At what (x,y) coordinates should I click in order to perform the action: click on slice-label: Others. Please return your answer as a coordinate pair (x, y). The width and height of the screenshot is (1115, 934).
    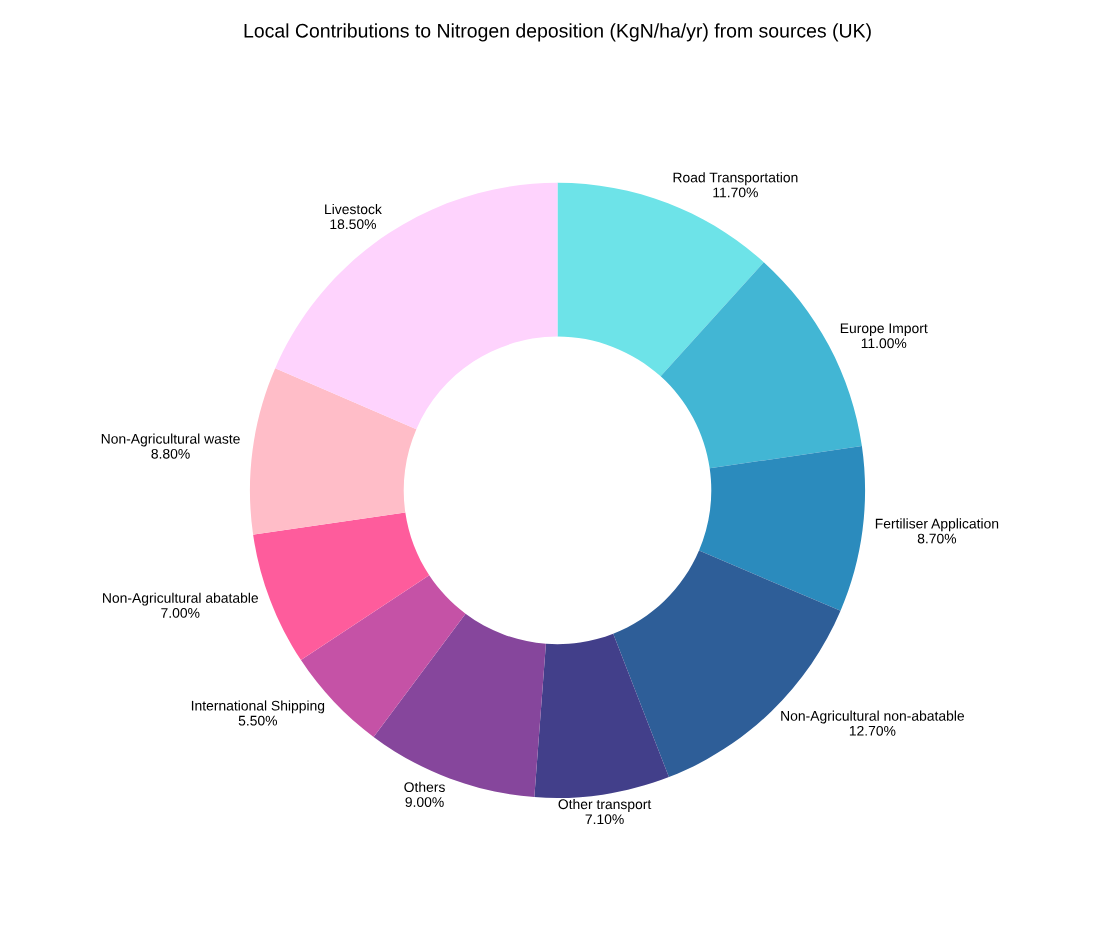
    Looking at the image, I should click on (424, 787).